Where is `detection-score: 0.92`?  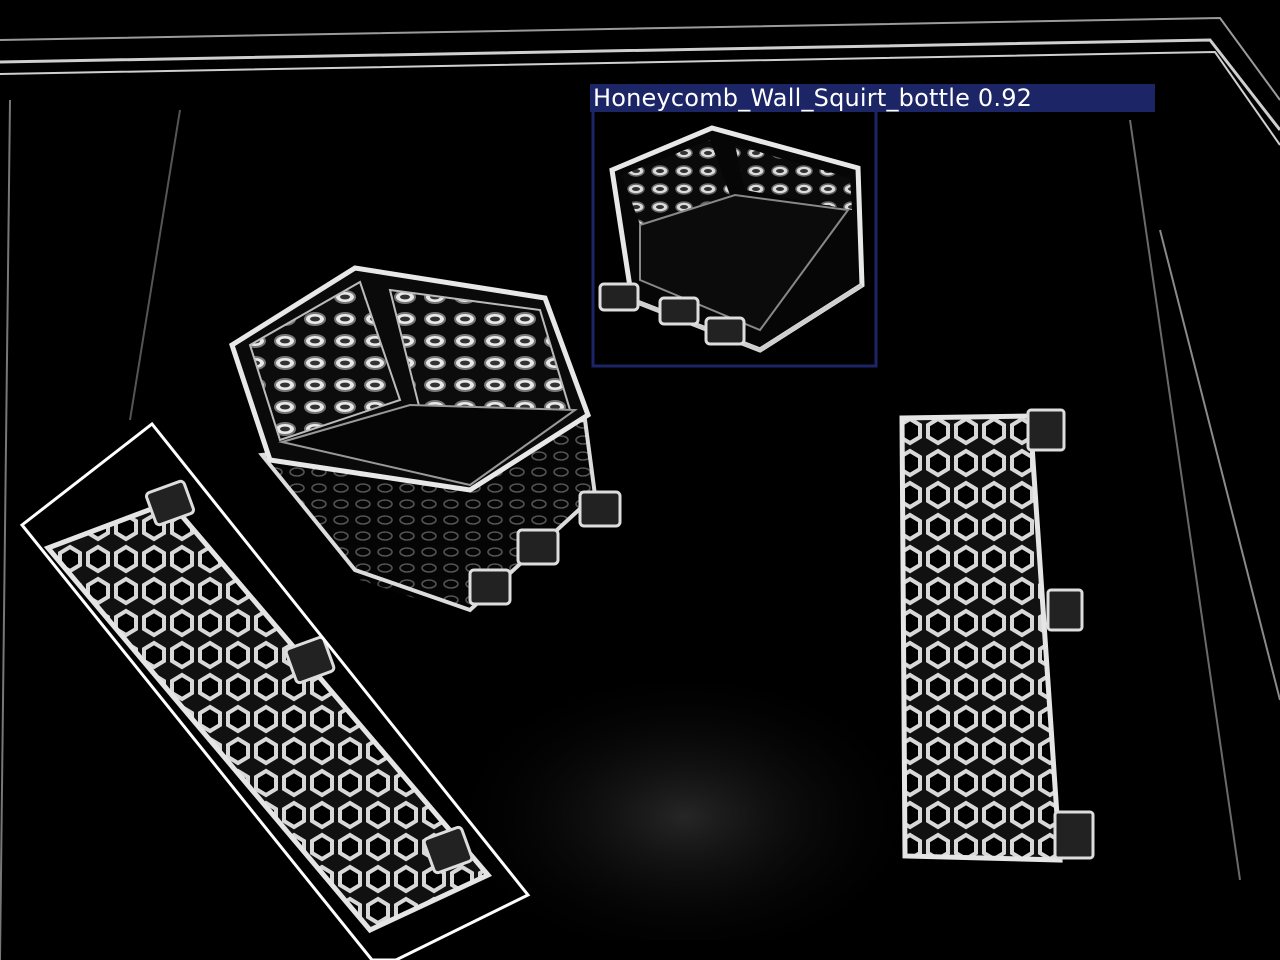
detection-score: 0.92 is located at coordinates (1005, 98).